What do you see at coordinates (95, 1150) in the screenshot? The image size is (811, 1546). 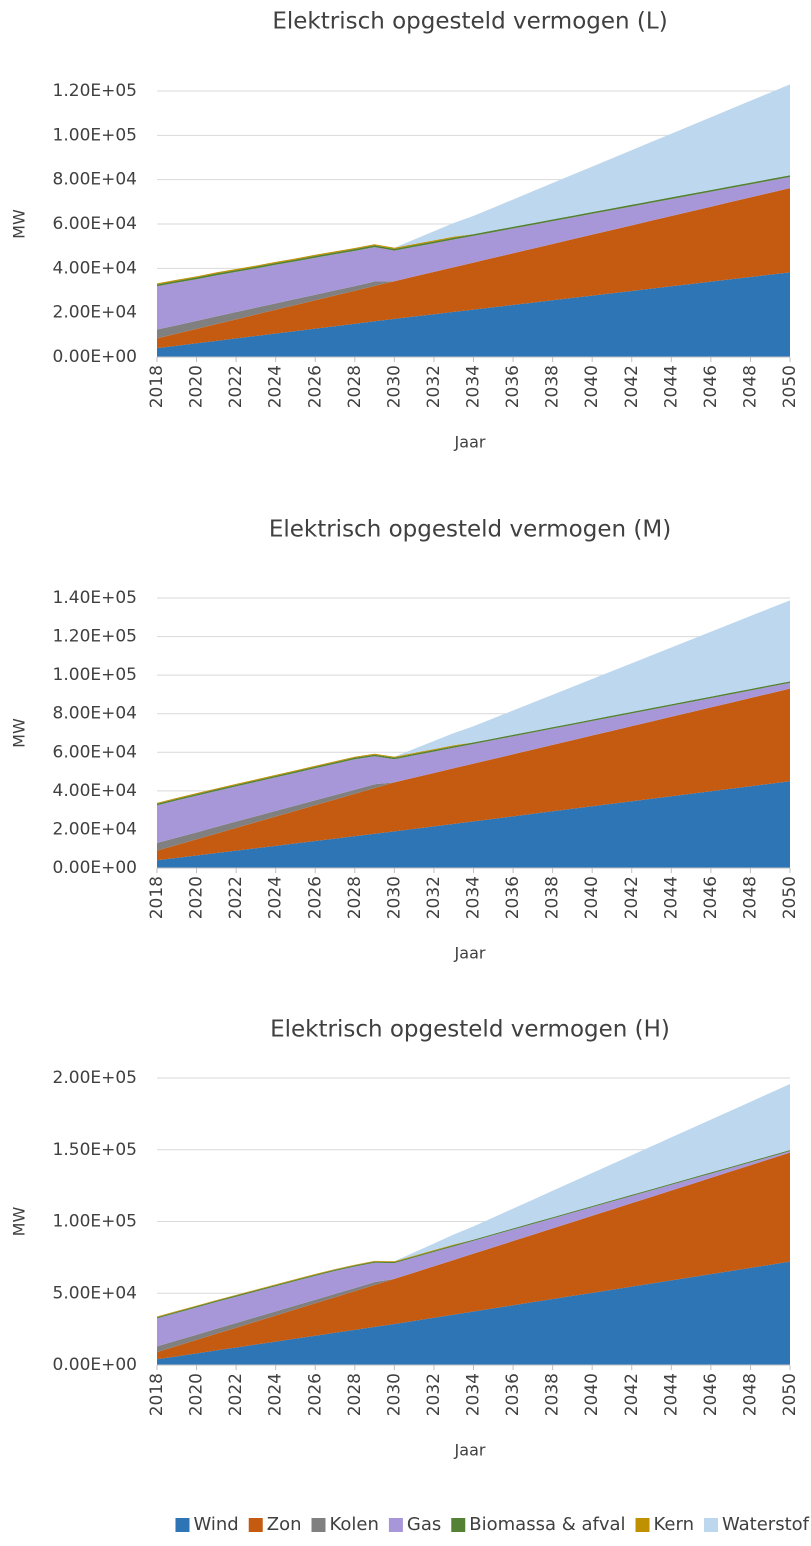 I see `y-tick-label: 1.50E+05` at bounding box center [95, 1150].